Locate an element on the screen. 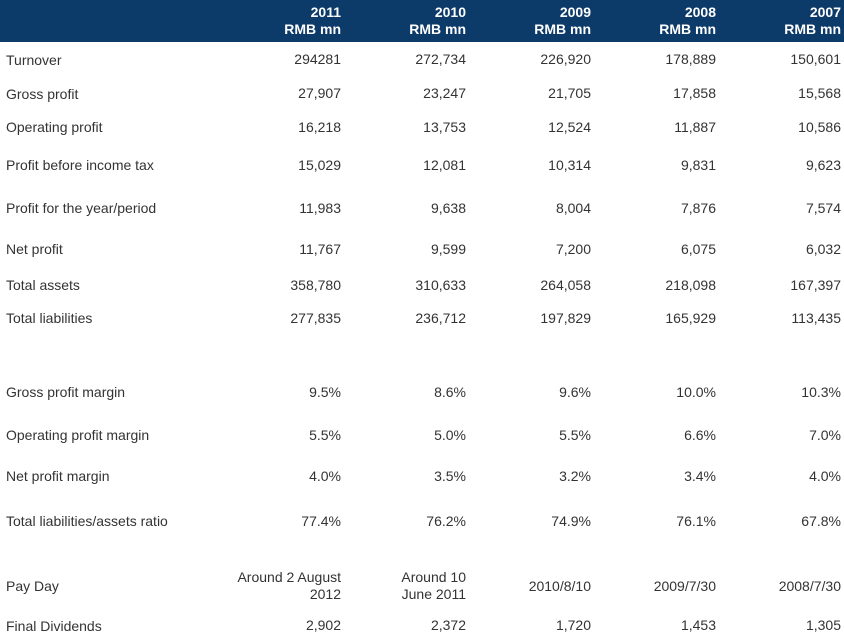 Image resolution: width=844 pixels, height=641 pixels. header-label-spacer is located at coordinates (109, 21).